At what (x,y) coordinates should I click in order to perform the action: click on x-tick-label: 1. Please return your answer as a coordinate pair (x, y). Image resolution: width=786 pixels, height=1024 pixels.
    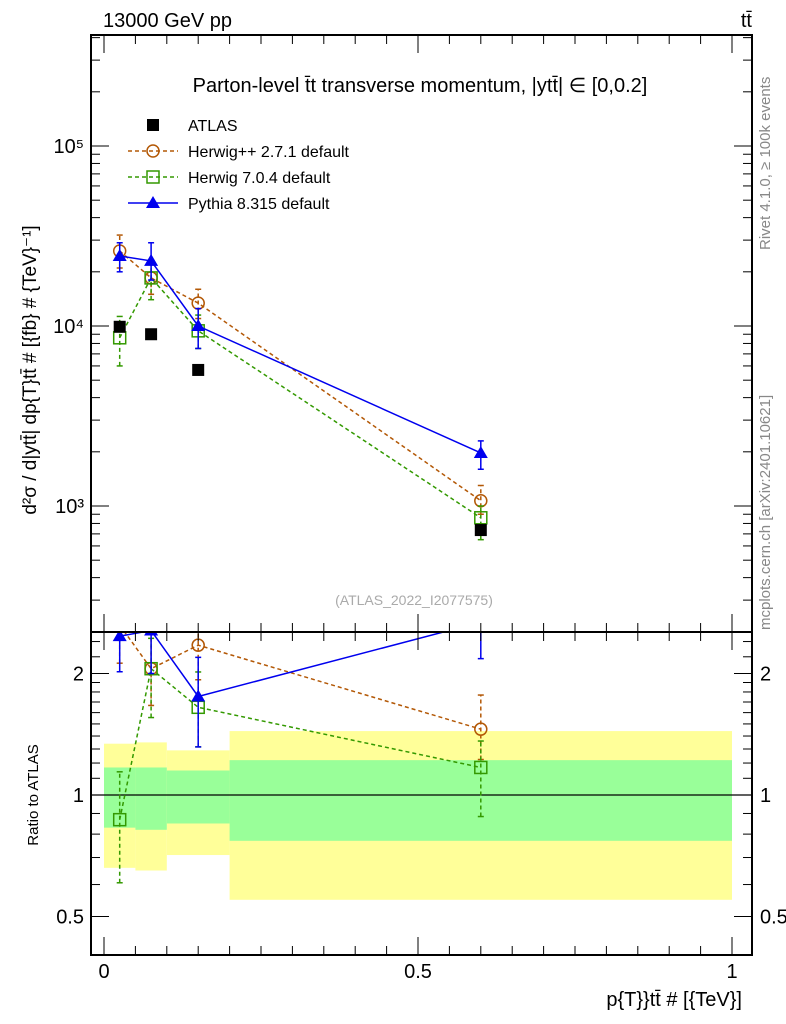
    Looking at the image, I should click on (731, 972).